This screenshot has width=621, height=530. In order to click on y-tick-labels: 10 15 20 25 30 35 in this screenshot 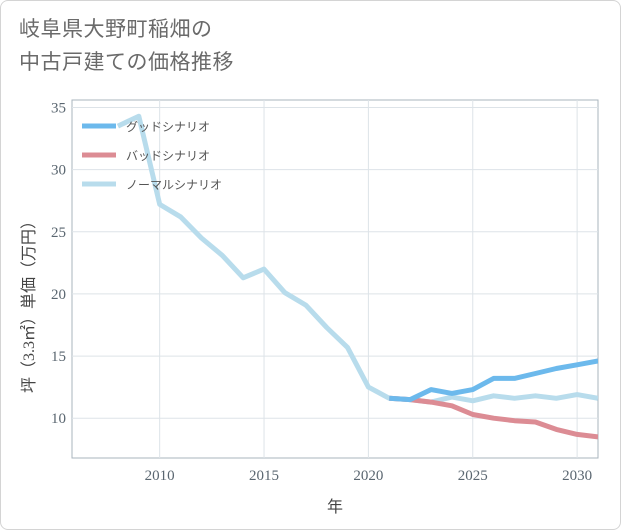, I will do `click(58, 263)`.